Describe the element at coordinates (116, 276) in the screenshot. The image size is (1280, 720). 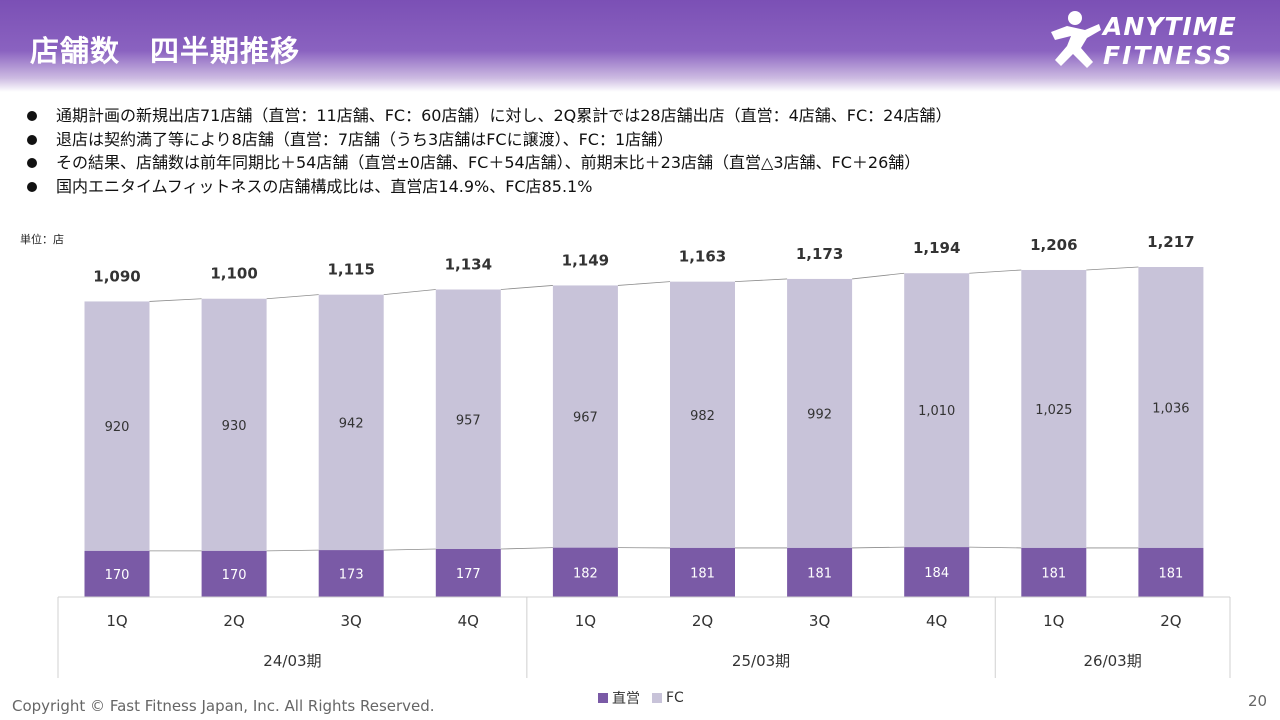
I see `data-label-total: 1,090` at that location.